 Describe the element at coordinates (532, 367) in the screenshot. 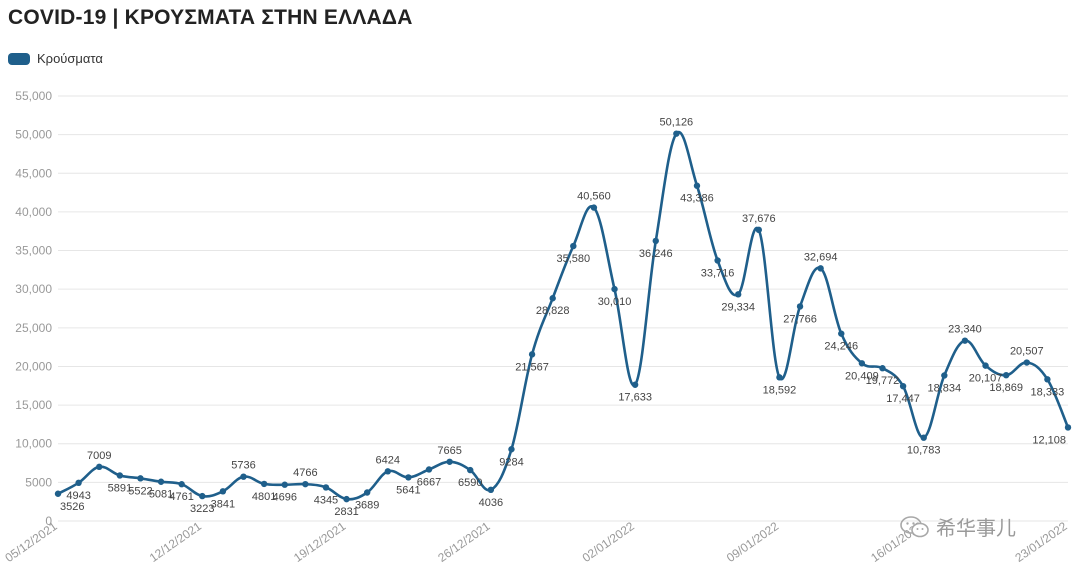

I see `data-label: 21,567` at that location.